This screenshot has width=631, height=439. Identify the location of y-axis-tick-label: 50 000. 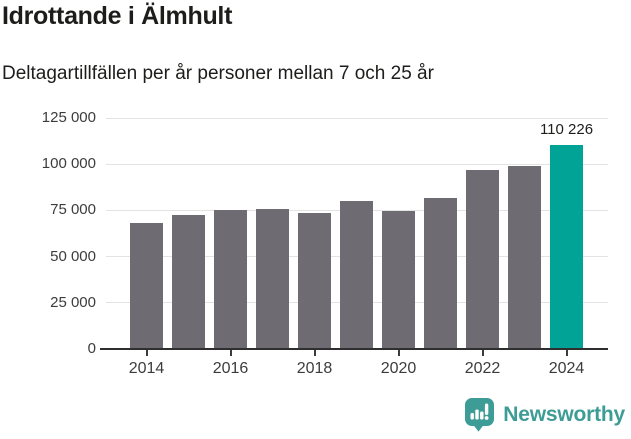
(73, 256).